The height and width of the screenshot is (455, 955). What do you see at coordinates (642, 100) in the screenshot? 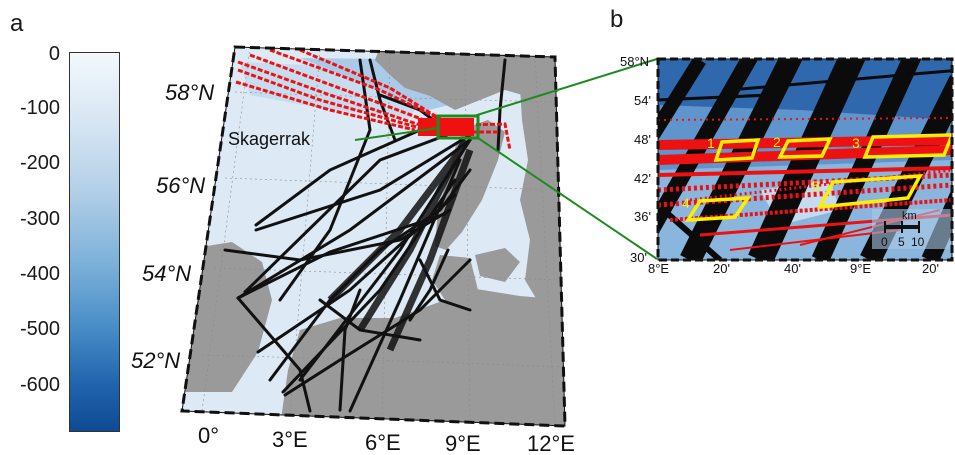
I see `inset-lat-label: 54'` at bounding box center [642, 100].